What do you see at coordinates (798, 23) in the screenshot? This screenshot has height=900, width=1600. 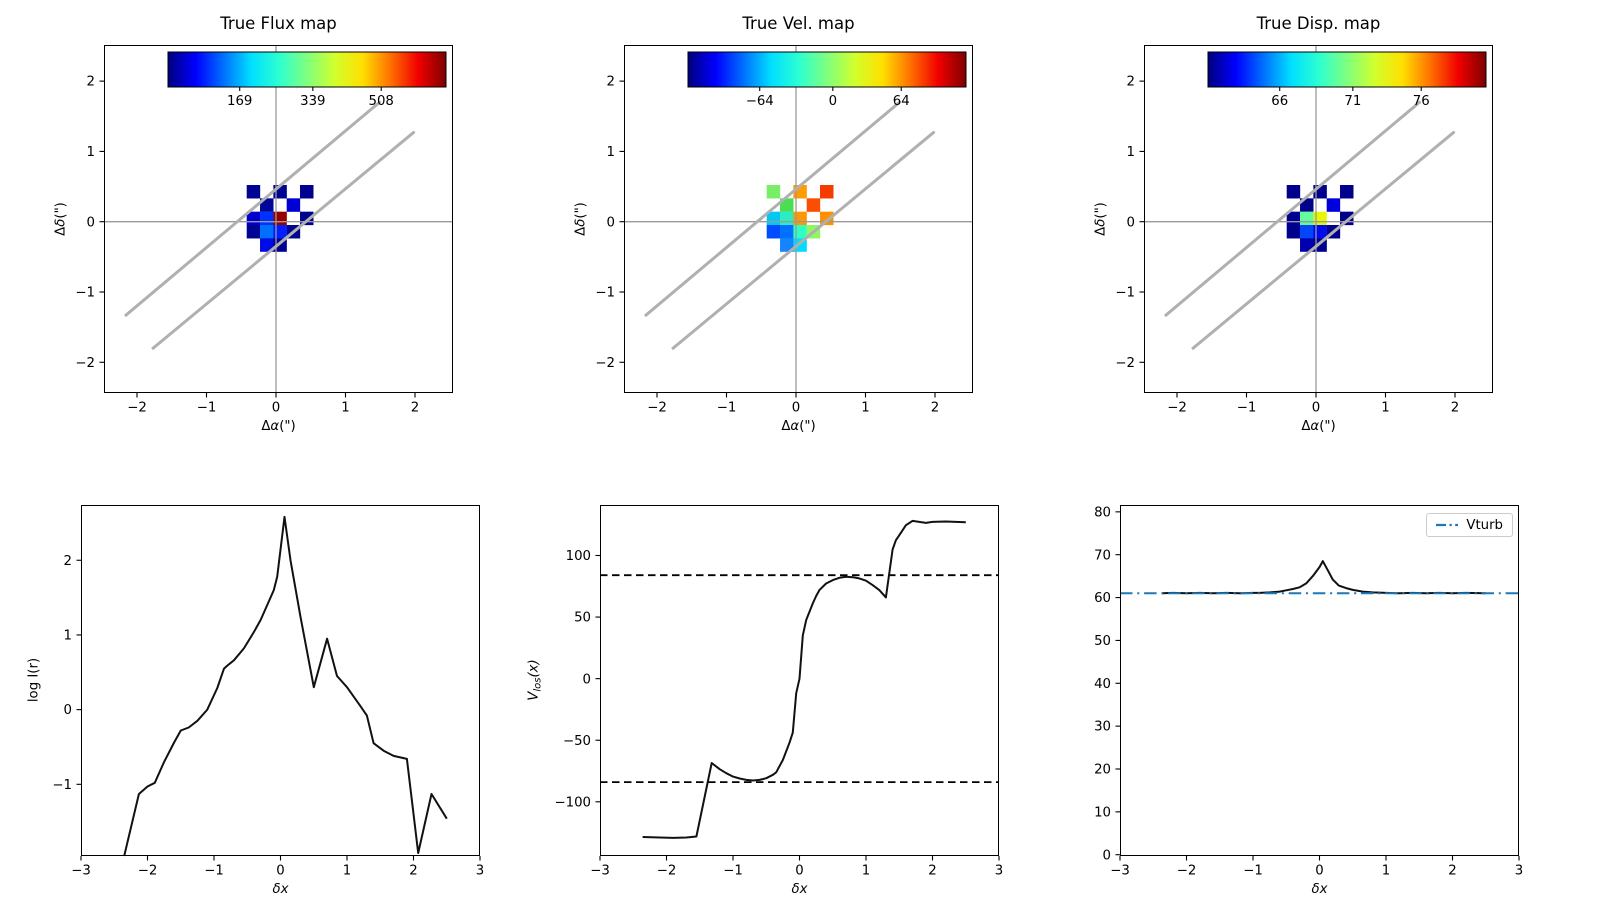 I see `velocity-map-title: True Vel. map` at bounding box center [798, 23].